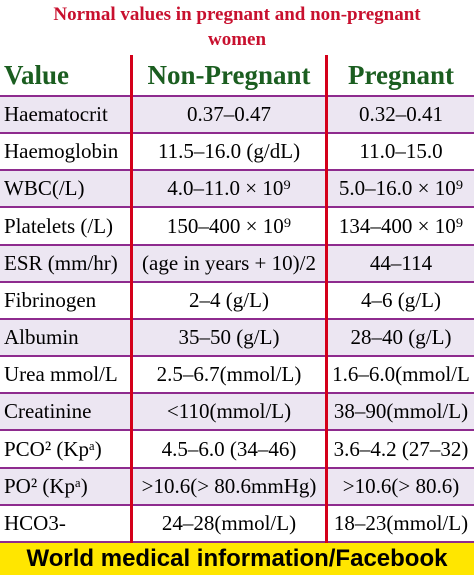 The height and width of the screenshot is (575, 474). What do you see at coordinates (237, 559) in the screenshot?
I see `footer: World medical information/Facebook` at bounding box center [237, 559].